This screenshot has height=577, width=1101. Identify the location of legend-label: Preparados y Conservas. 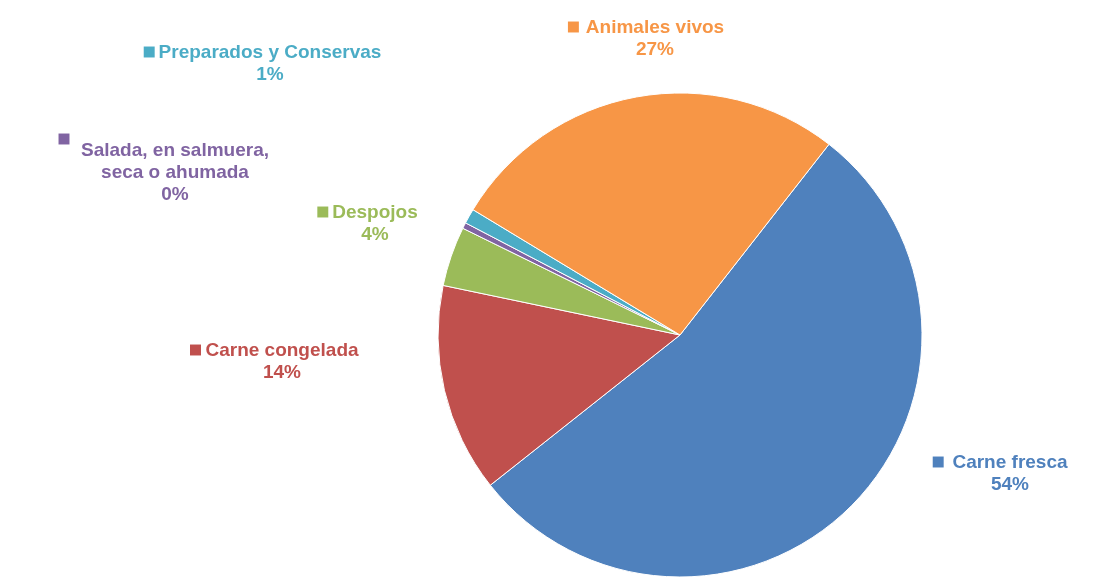
(270, 51).